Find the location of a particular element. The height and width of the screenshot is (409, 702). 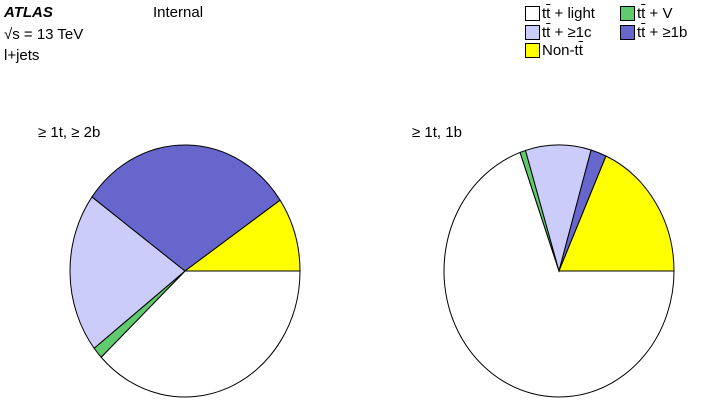

legend-swatch-tt-v is located at coordinates (627, 13).